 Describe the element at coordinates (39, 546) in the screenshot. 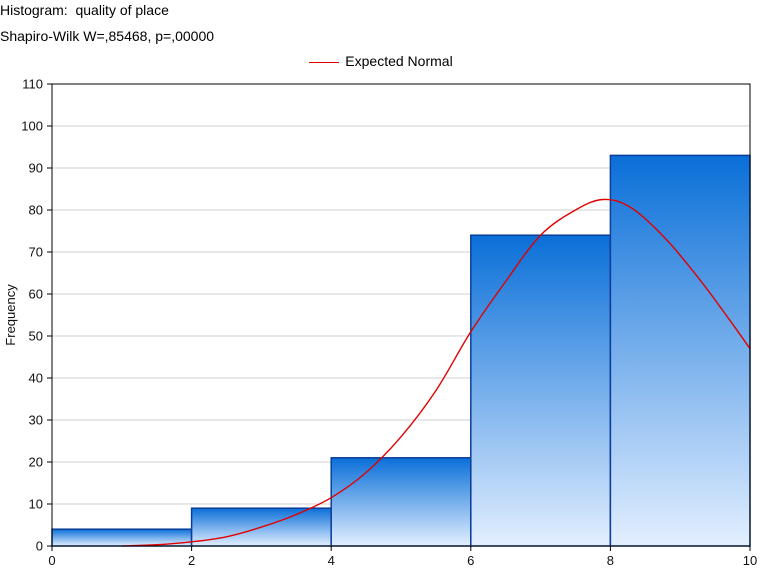

I see `y-tick-label: 0` at that location.